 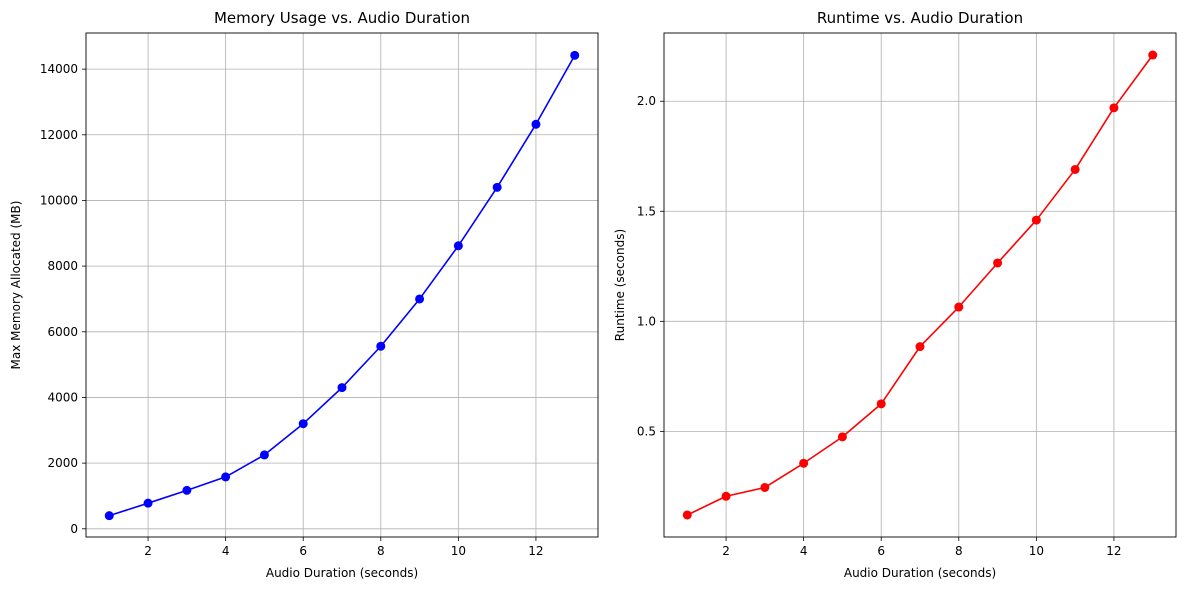 I want to click on y-tick-label: 2.0, so click(x=646, y=101).